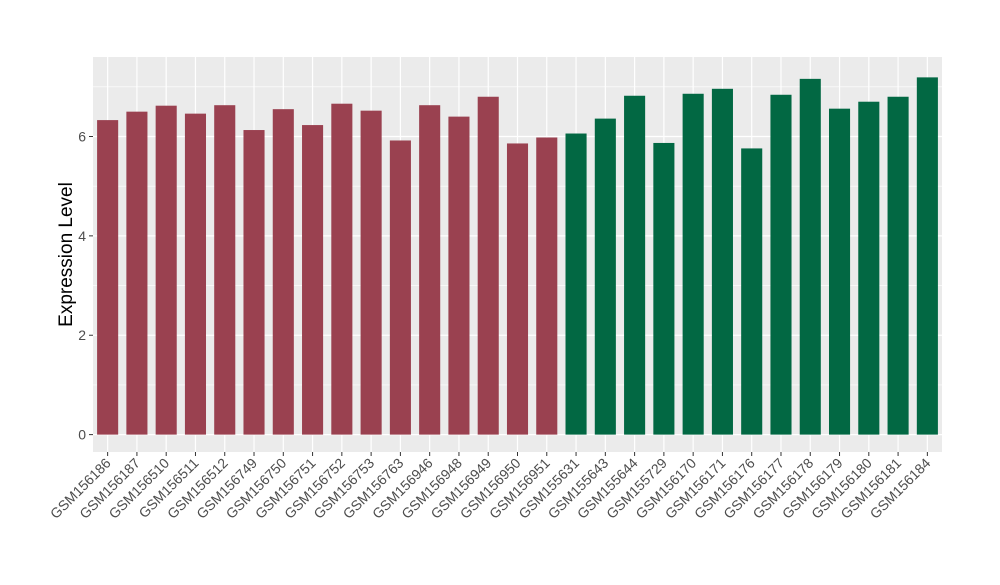 The image size is (1000, 585). I want to click on y-tick-label: 6, so click(82, 136).